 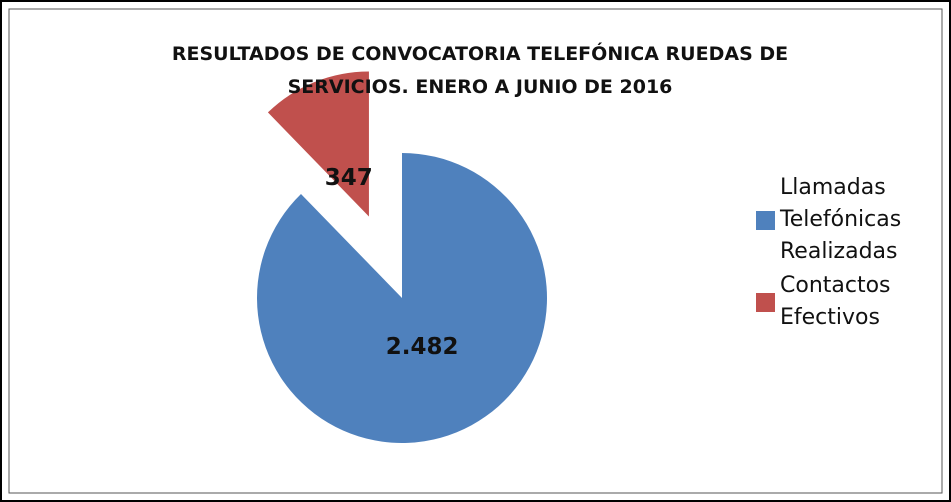 I want to click on legend-entry: Contactos Efectivos, so click(x=851, y=302).